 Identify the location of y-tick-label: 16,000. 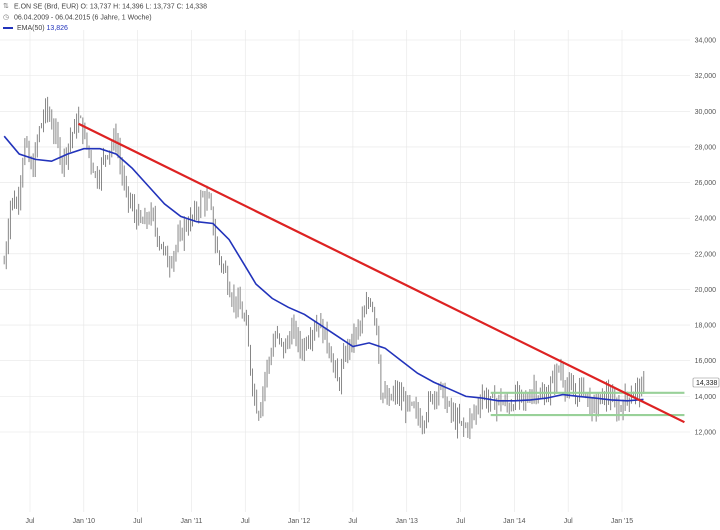
(706, 361).